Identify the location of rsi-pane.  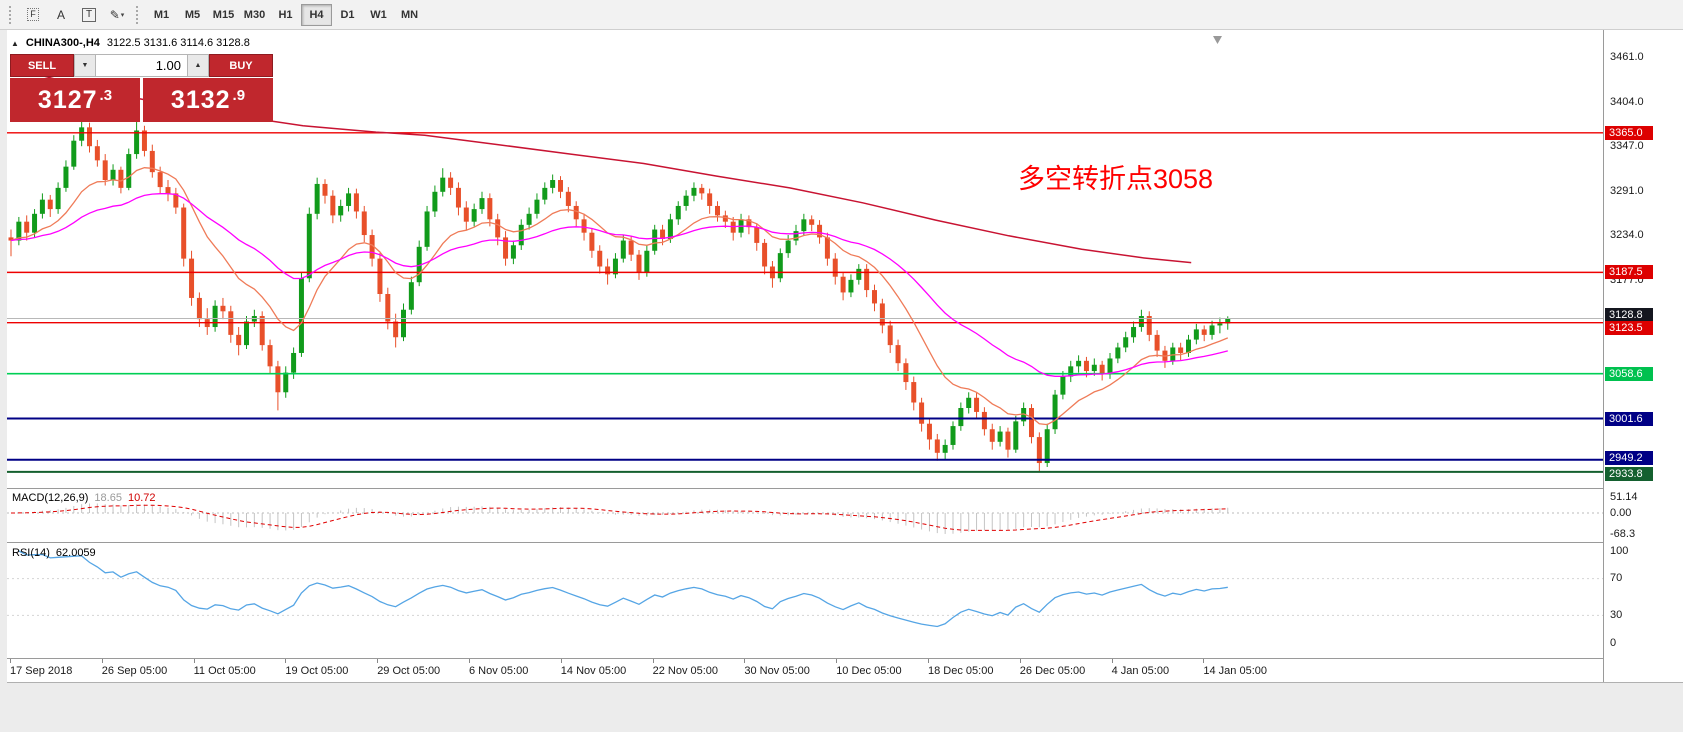
(805, 600).